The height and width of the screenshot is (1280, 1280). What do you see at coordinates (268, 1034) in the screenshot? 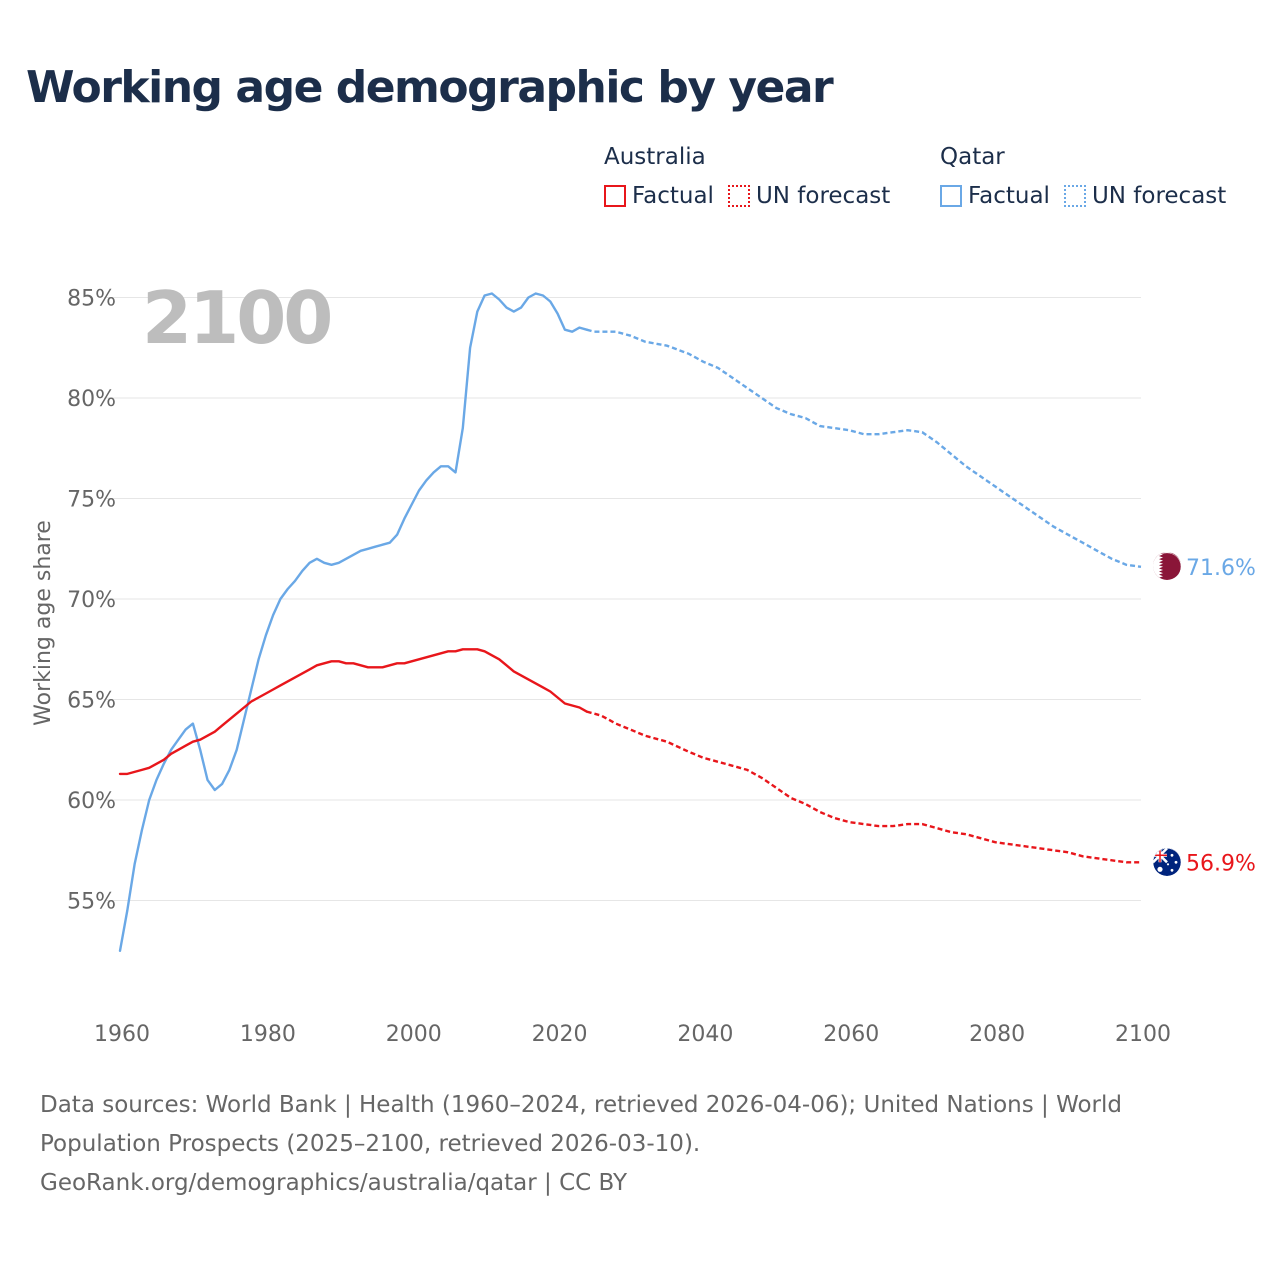
I see `x-tick-label: 1980` at bounding box center [268, 1034].